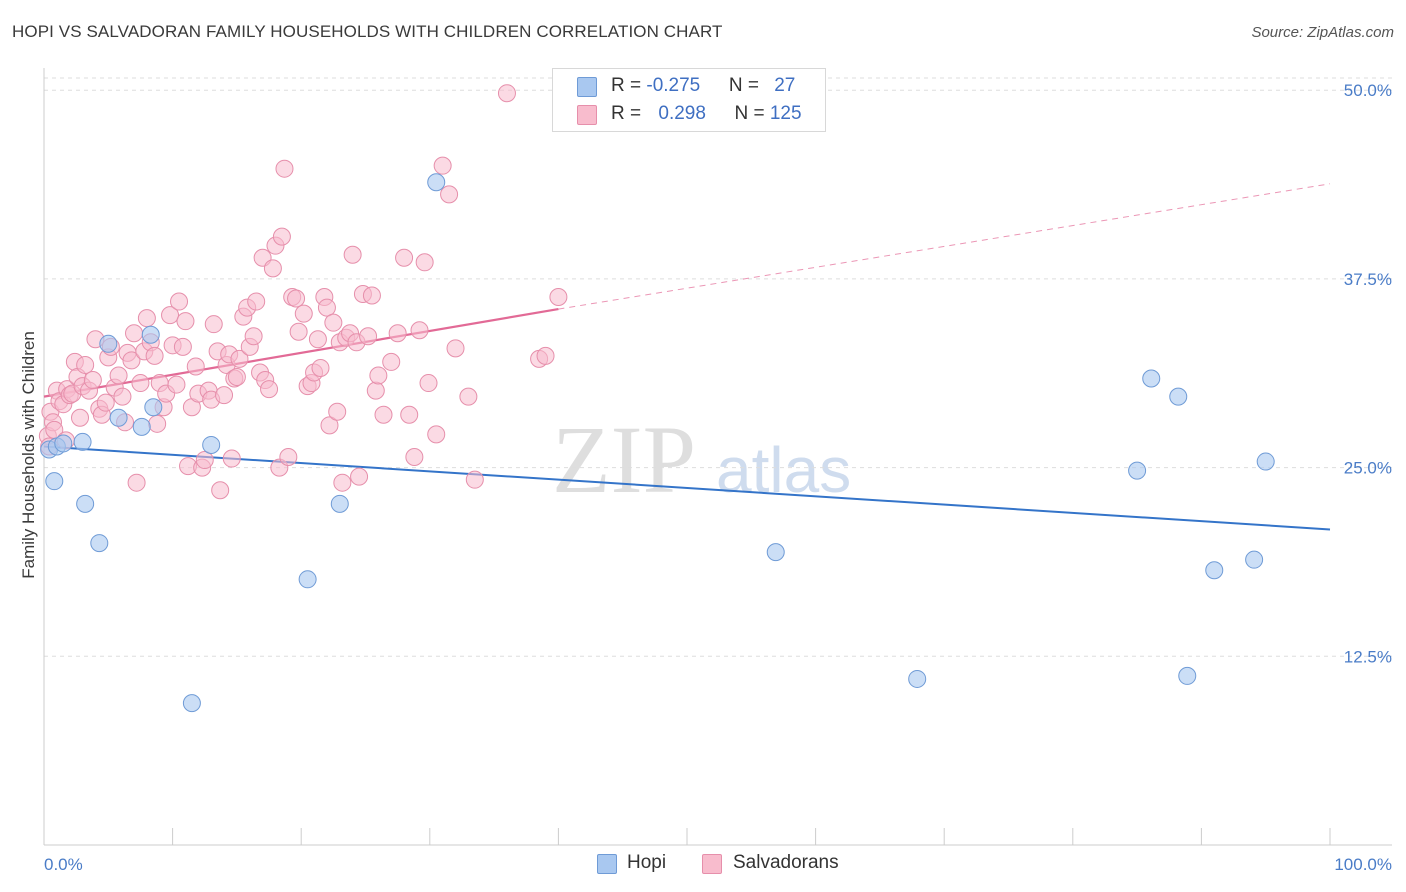  What do you see at coordinates (682, 113) in the screenshot?
I see `legend-r-value: 0.298` at bounding box center [682, 113].